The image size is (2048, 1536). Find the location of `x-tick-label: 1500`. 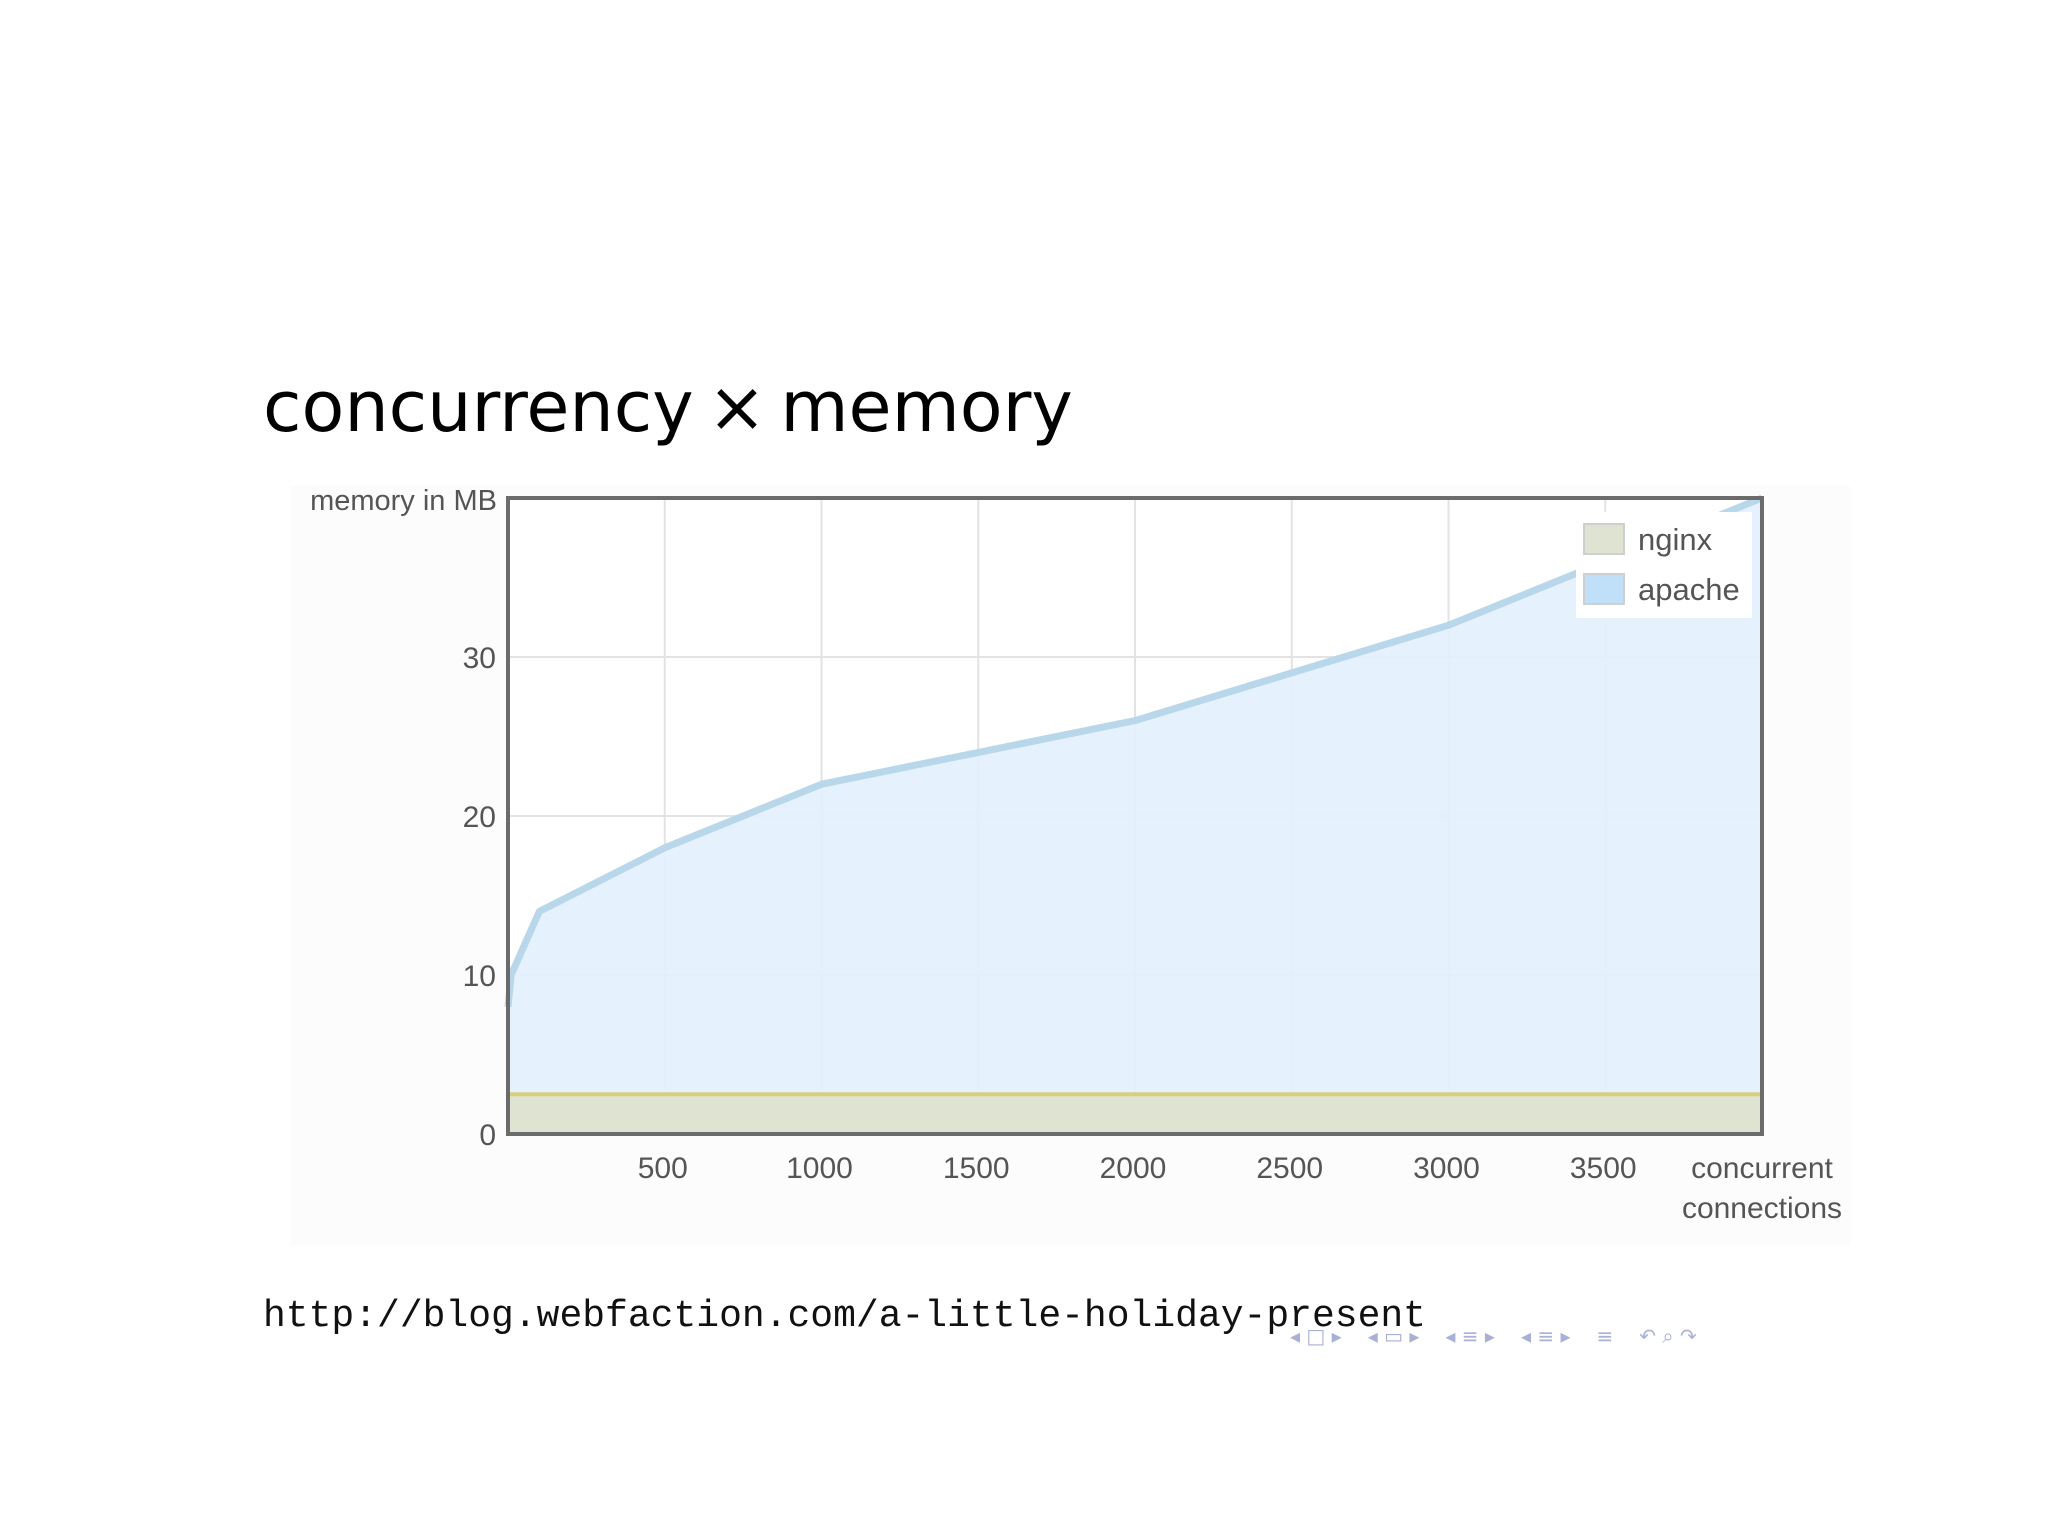

x-tick-label: 1500 is located at coordinates (976, 1168).